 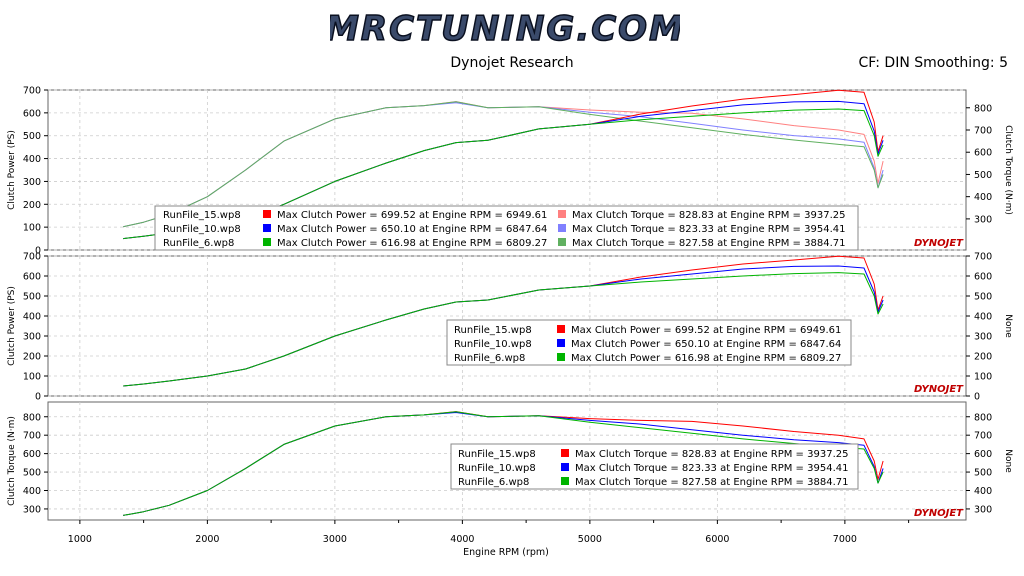 I want to click on x-tick-label: 6000, so click(x=717, y=539).